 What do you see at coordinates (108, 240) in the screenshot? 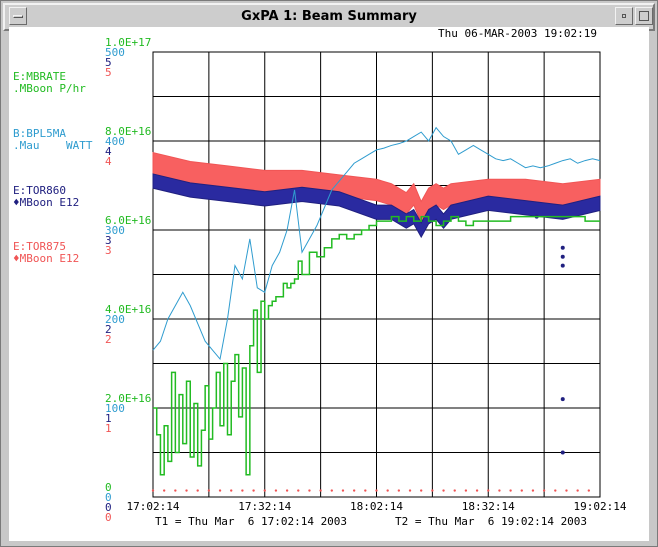
I see `y-tick-label-navy: 3` at bounding box center [108, 240].